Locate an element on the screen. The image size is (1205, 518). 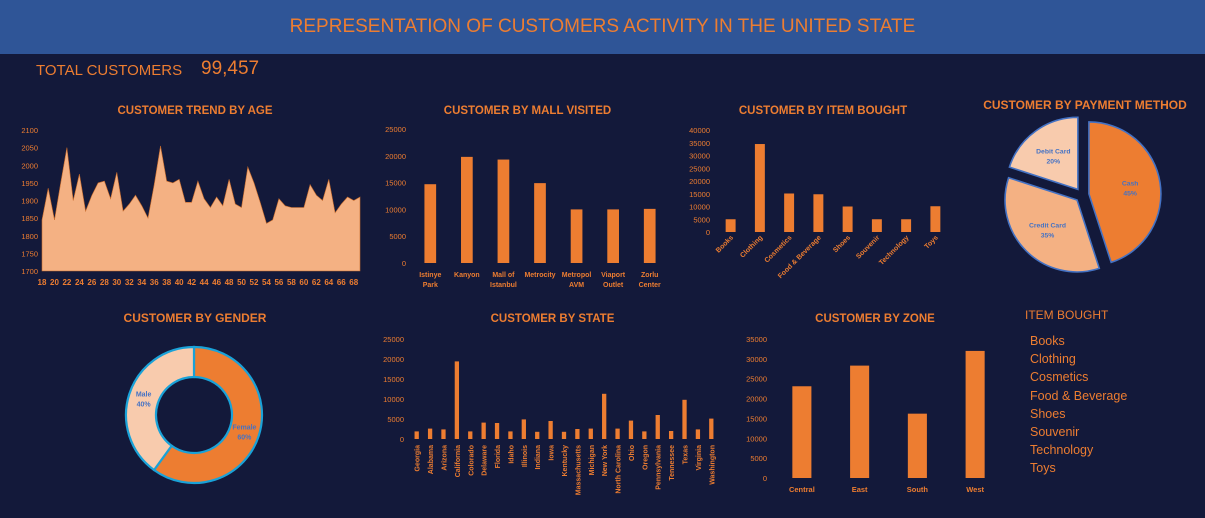
x-tick-label: 34 is located at coordinates (141, 282).